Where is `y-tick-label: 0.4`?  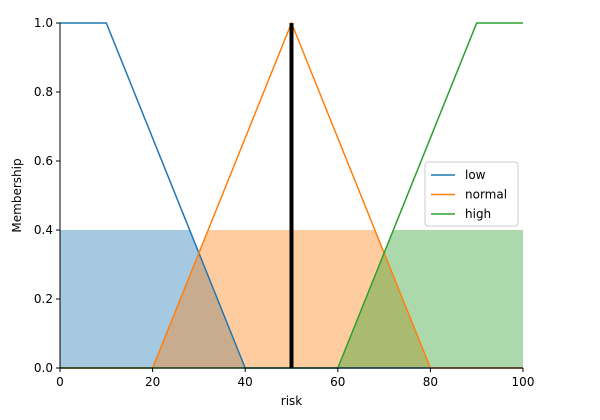
y-tick-label: 0.4 is located at coordinates (43, 230).